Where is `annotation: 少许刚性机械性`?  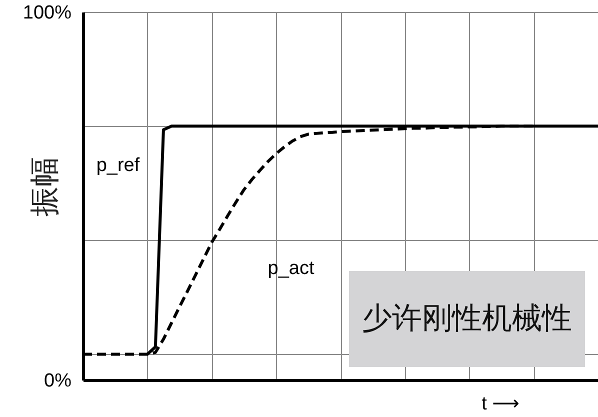 annotation: 少许刚性机械性 is located at coordinates (467, 318).